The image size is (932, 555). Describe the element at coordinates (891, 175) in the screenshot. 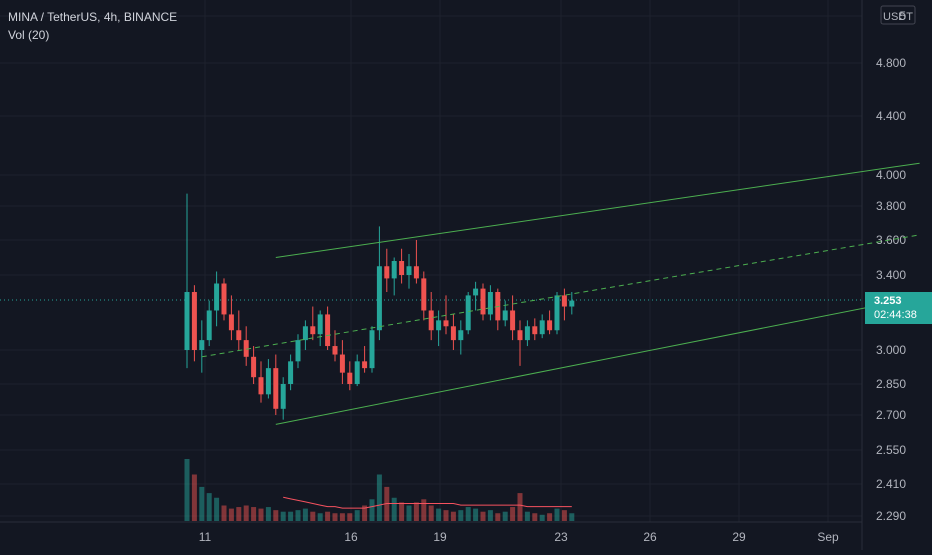

I see `price-tick-label: 4.000` at that location.